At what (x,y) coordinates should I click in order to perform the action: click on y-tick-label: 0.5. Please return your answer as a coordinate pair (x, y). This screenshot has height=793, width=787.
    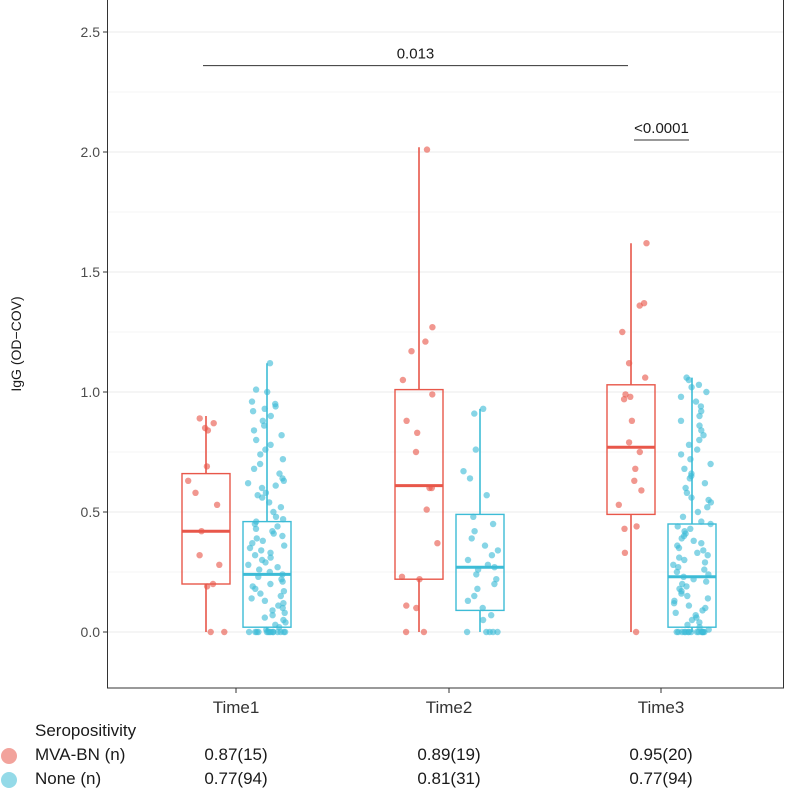
    Looking at the image, I should click on (91, 512).